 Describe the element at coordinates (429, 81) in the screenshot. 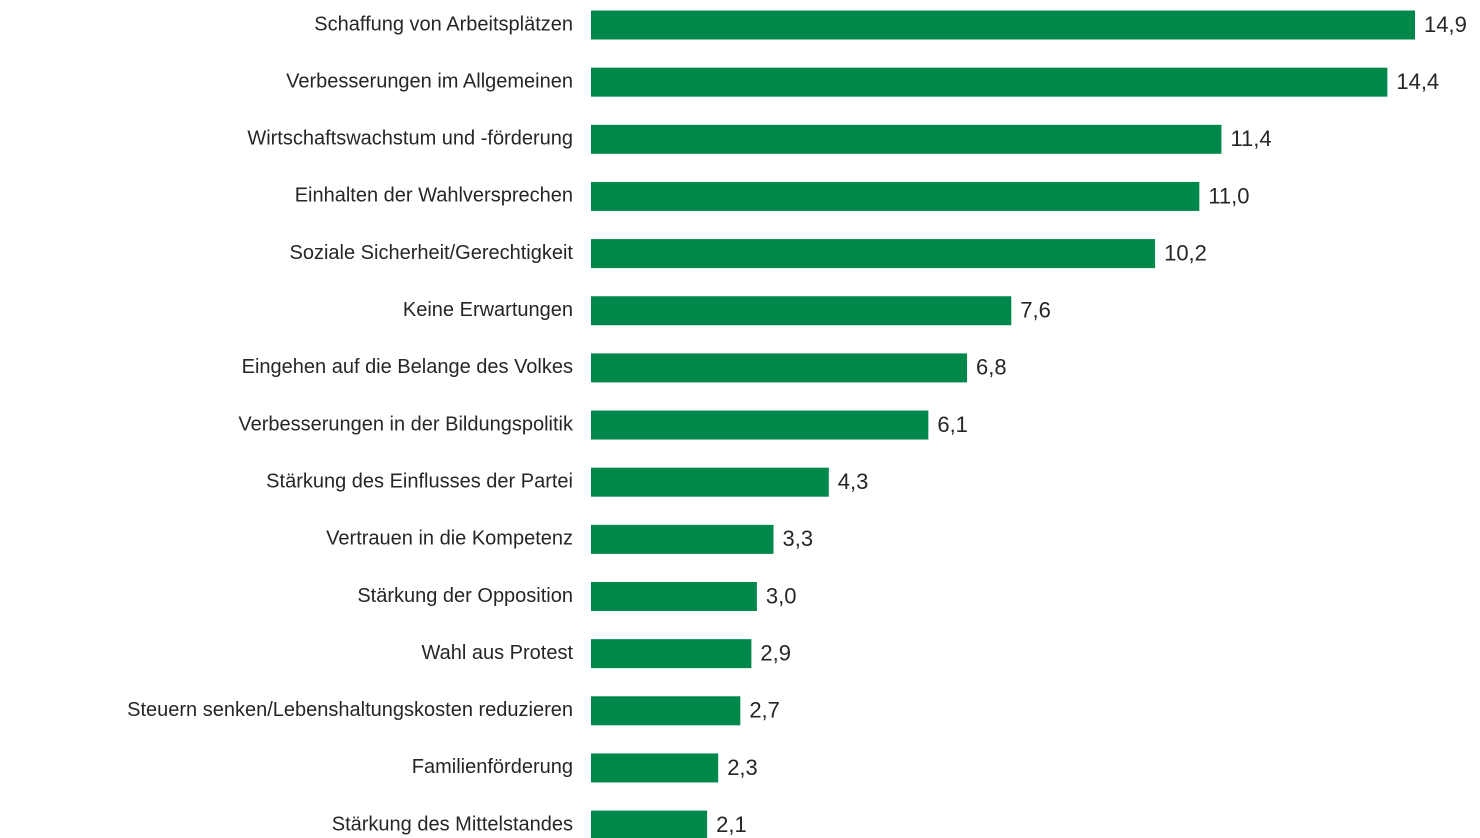

I see `category-label: Verbesserungen im Allgemeinen` at that location.